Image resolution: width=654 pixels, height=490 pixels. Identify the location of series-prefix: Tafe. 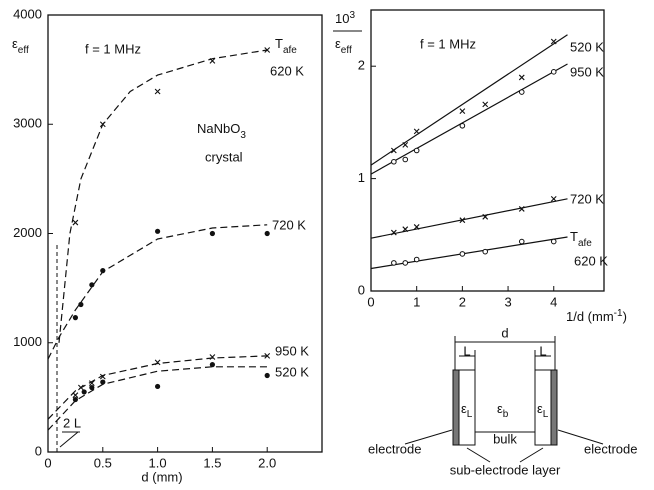
(581, 238).